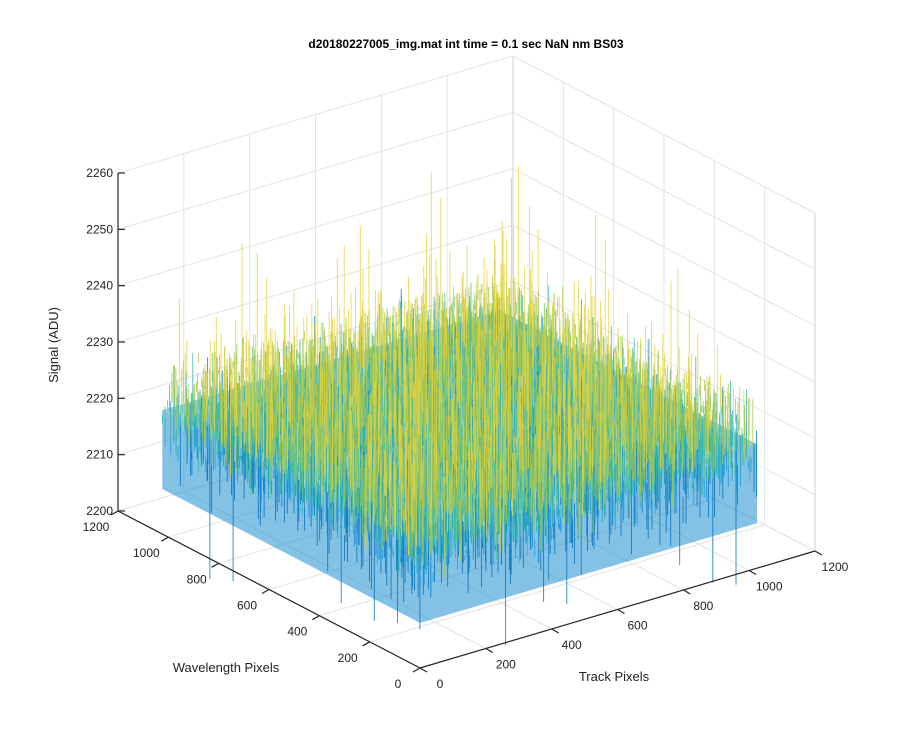  Describe the element at coordinates (348, 658) in the screenshot. I see `y-tick-label: 200` at that location.